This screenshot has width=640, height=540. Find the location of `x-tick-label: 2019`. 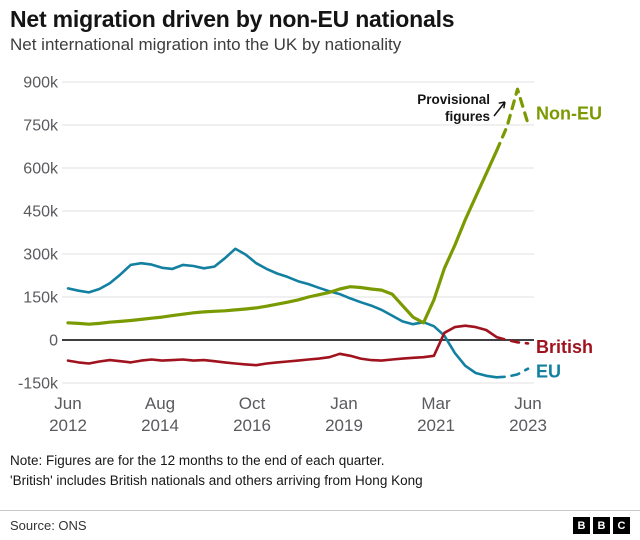

x-tick-label: 2019 is located at coordinates (344, 425).